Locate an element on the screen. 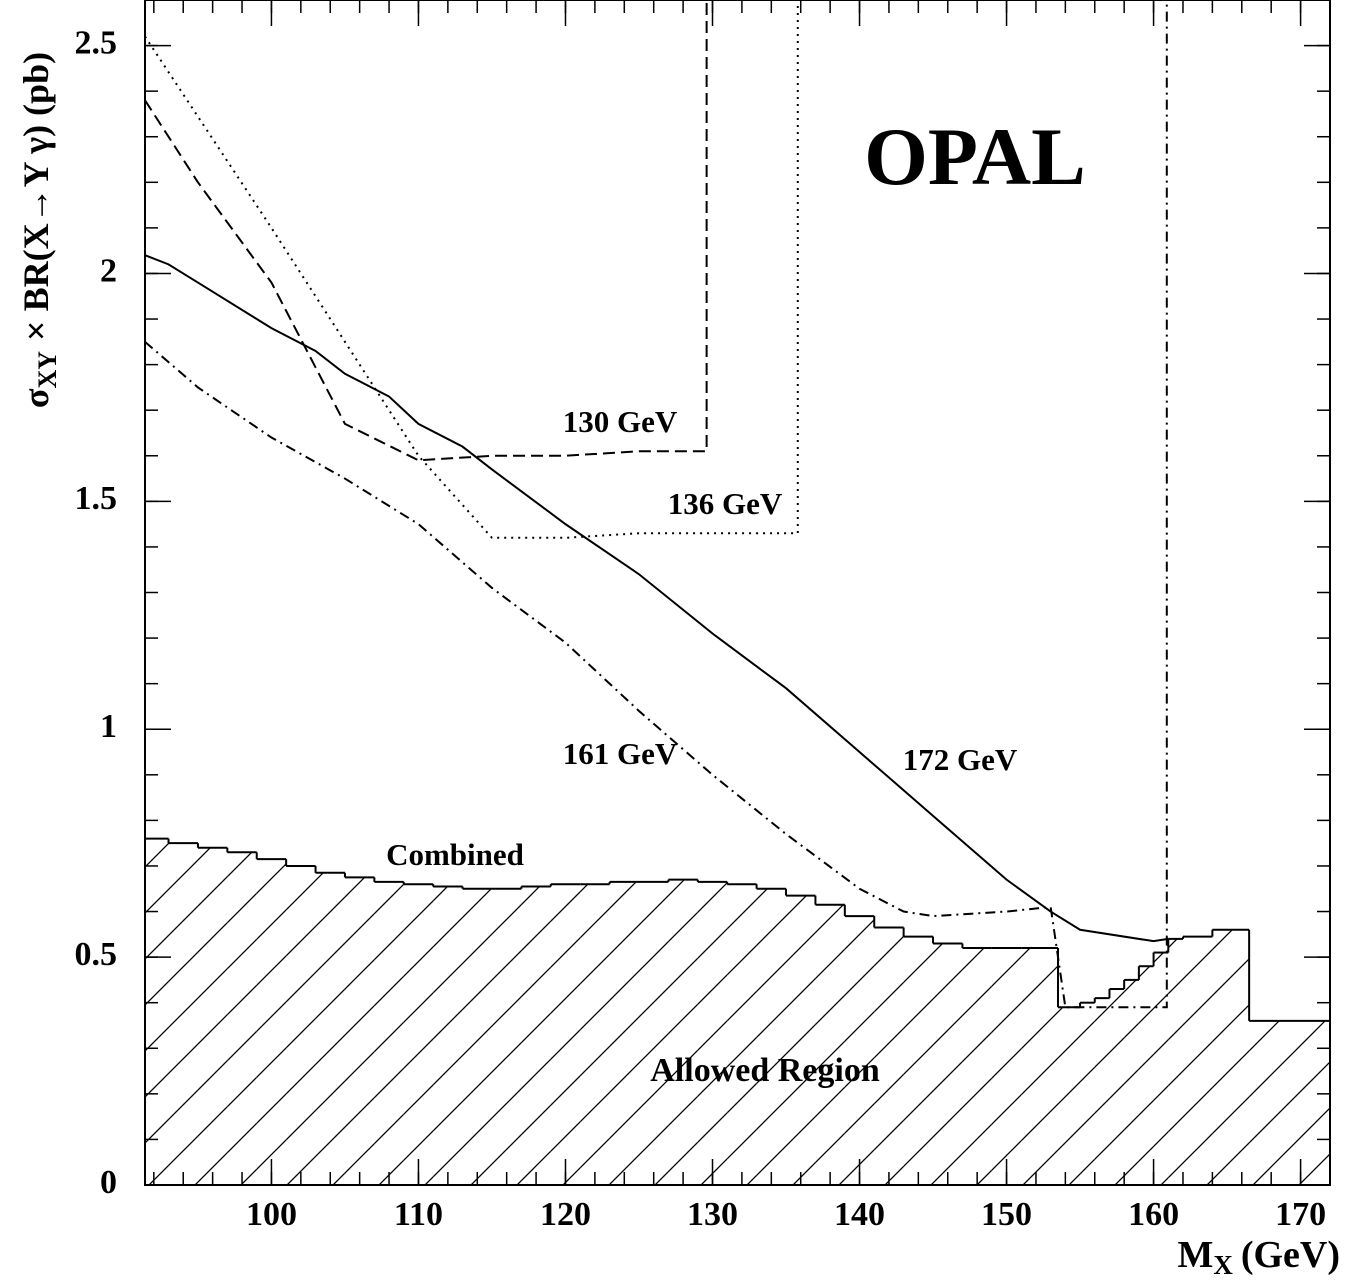 Image resolution: width=1360 pixels, height=1287 pixels. chart-title: OPAL is located at coordinates (975, 156).